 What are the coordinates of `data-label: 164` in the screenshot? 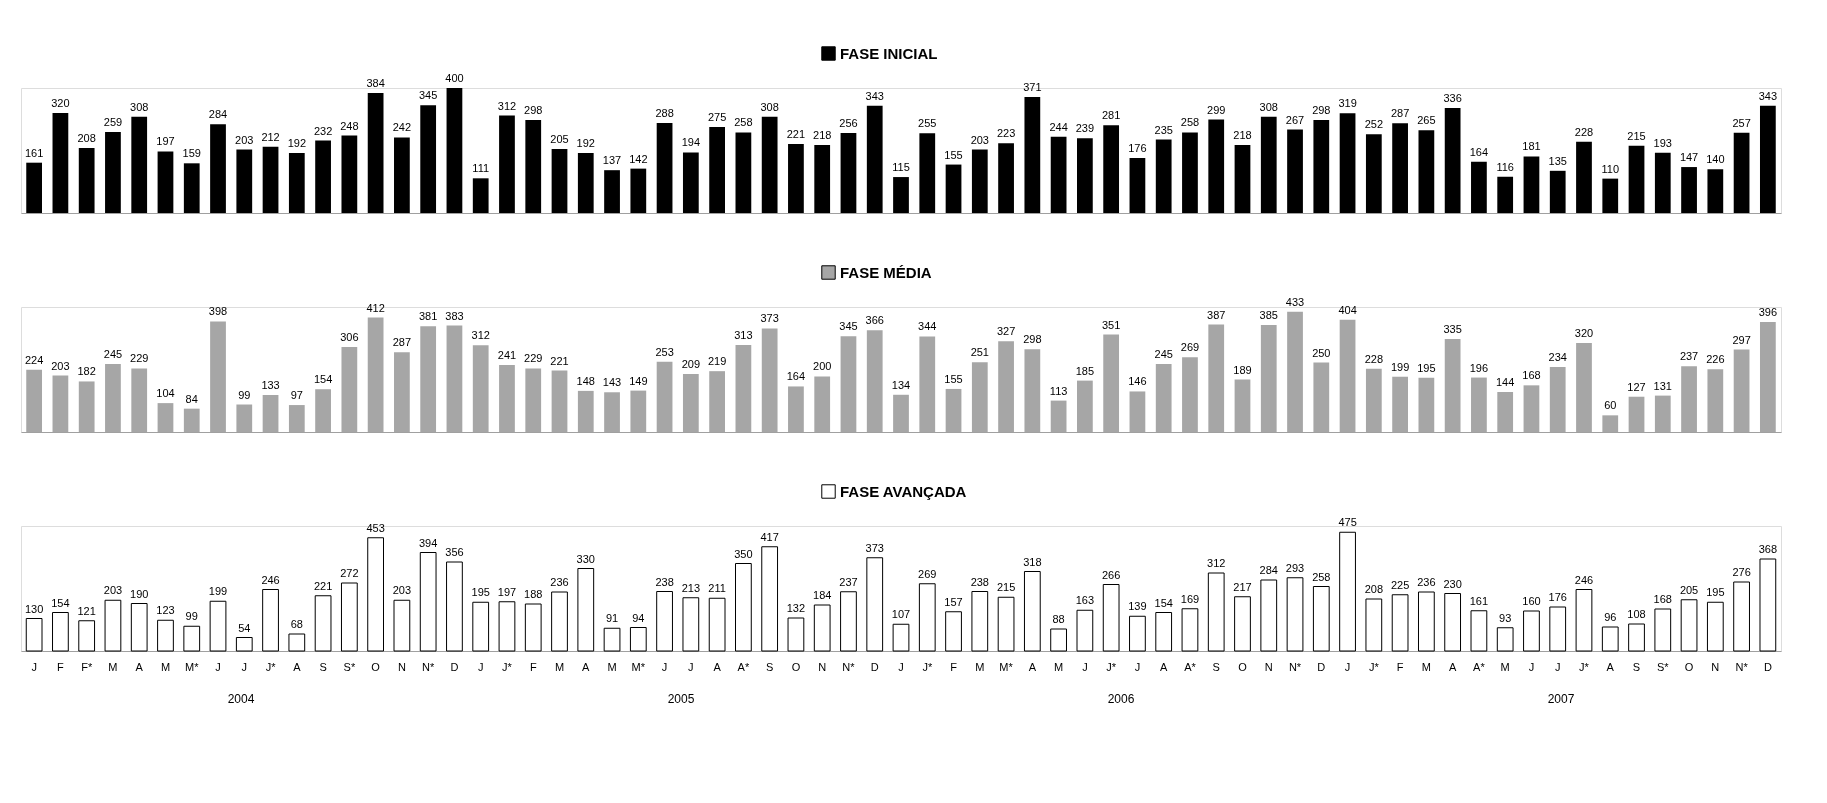 It's located at (796, 376).